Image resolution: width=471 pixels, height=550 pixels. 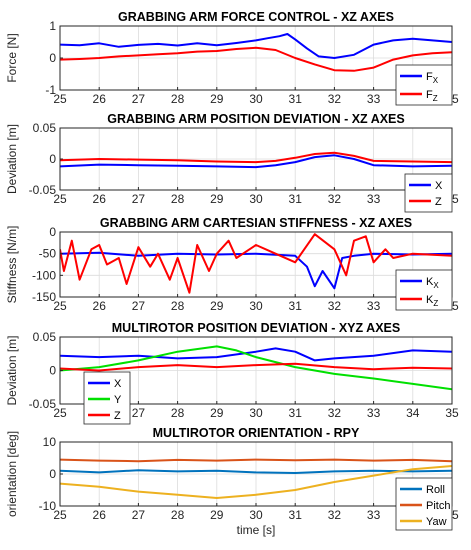 What do you see at coordinates (50, 90) in the screenshot?
I see `y-tick-label: -1` at bounding box center [50, 90].